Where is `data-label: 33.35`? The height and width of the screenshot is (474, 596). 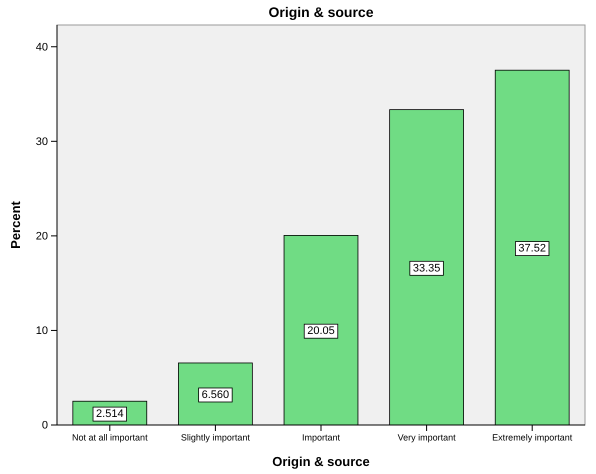
data-label: 33.35 is located at coordinates (426, 268).